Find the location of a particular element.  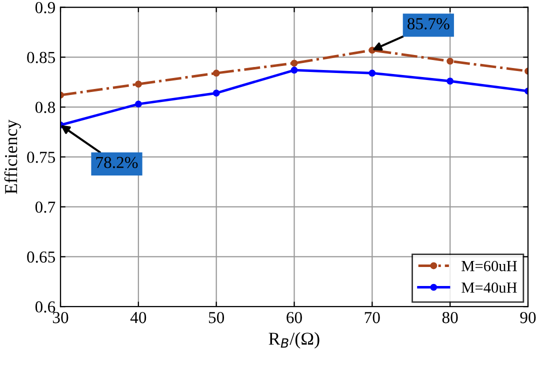

x-tick-label: 80 is located at coordinates (450, 318).